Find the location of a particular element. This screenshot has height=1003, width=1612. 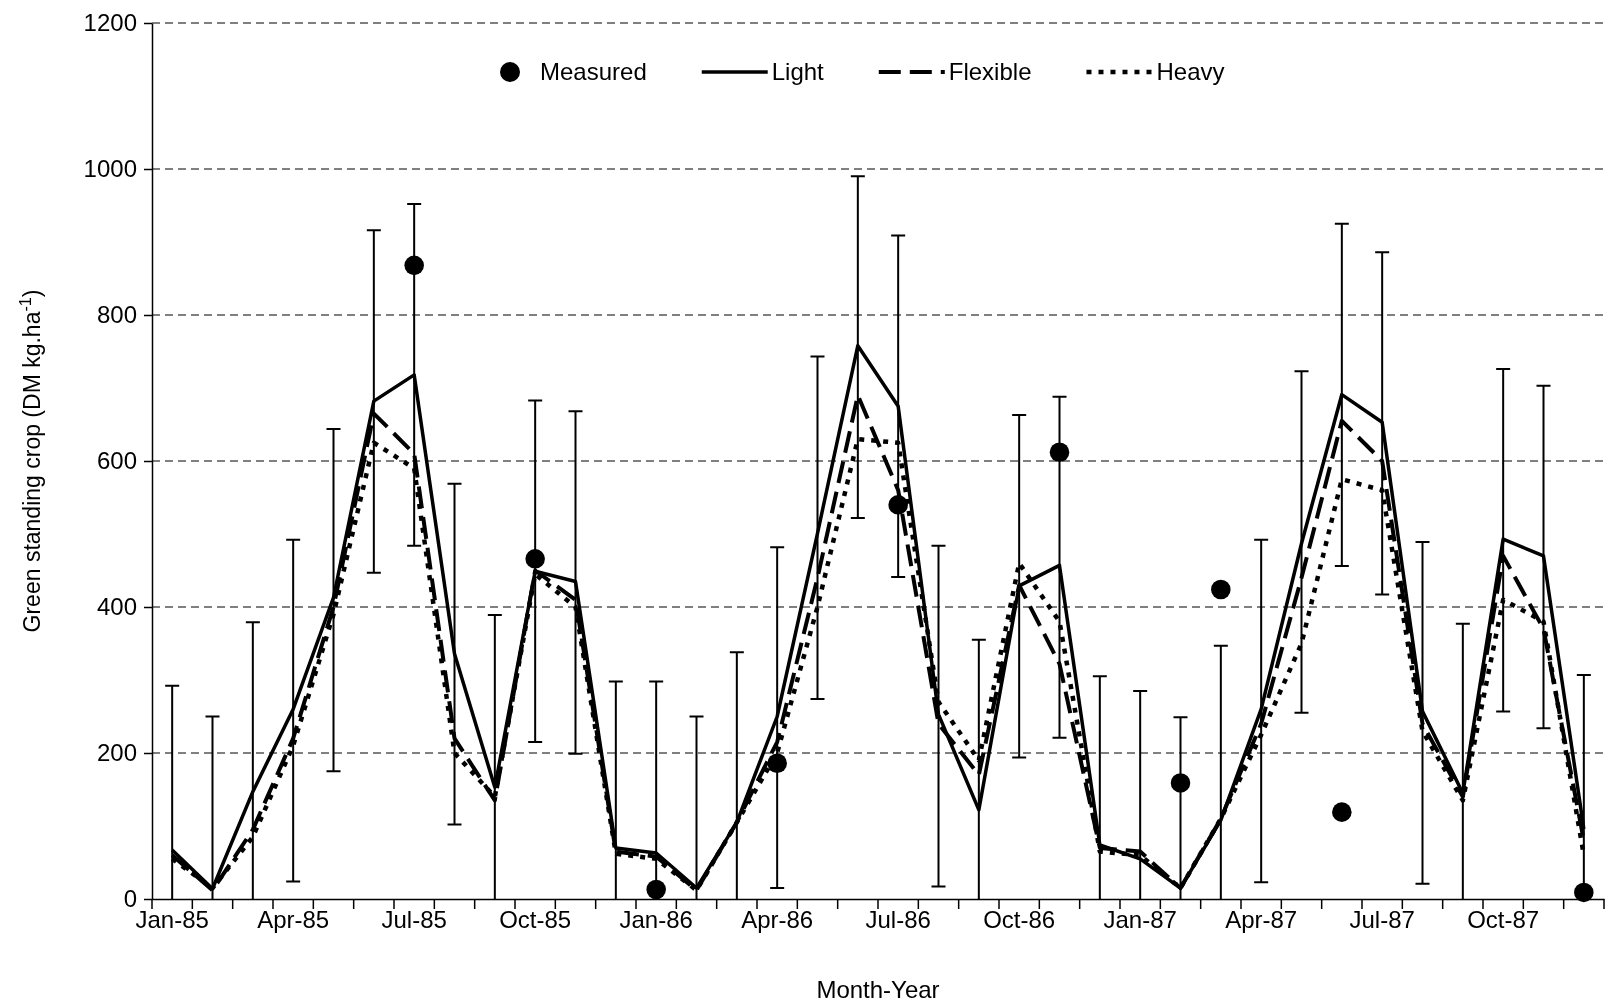

y-tick-label: 200 is located at coordinates (116, 753).